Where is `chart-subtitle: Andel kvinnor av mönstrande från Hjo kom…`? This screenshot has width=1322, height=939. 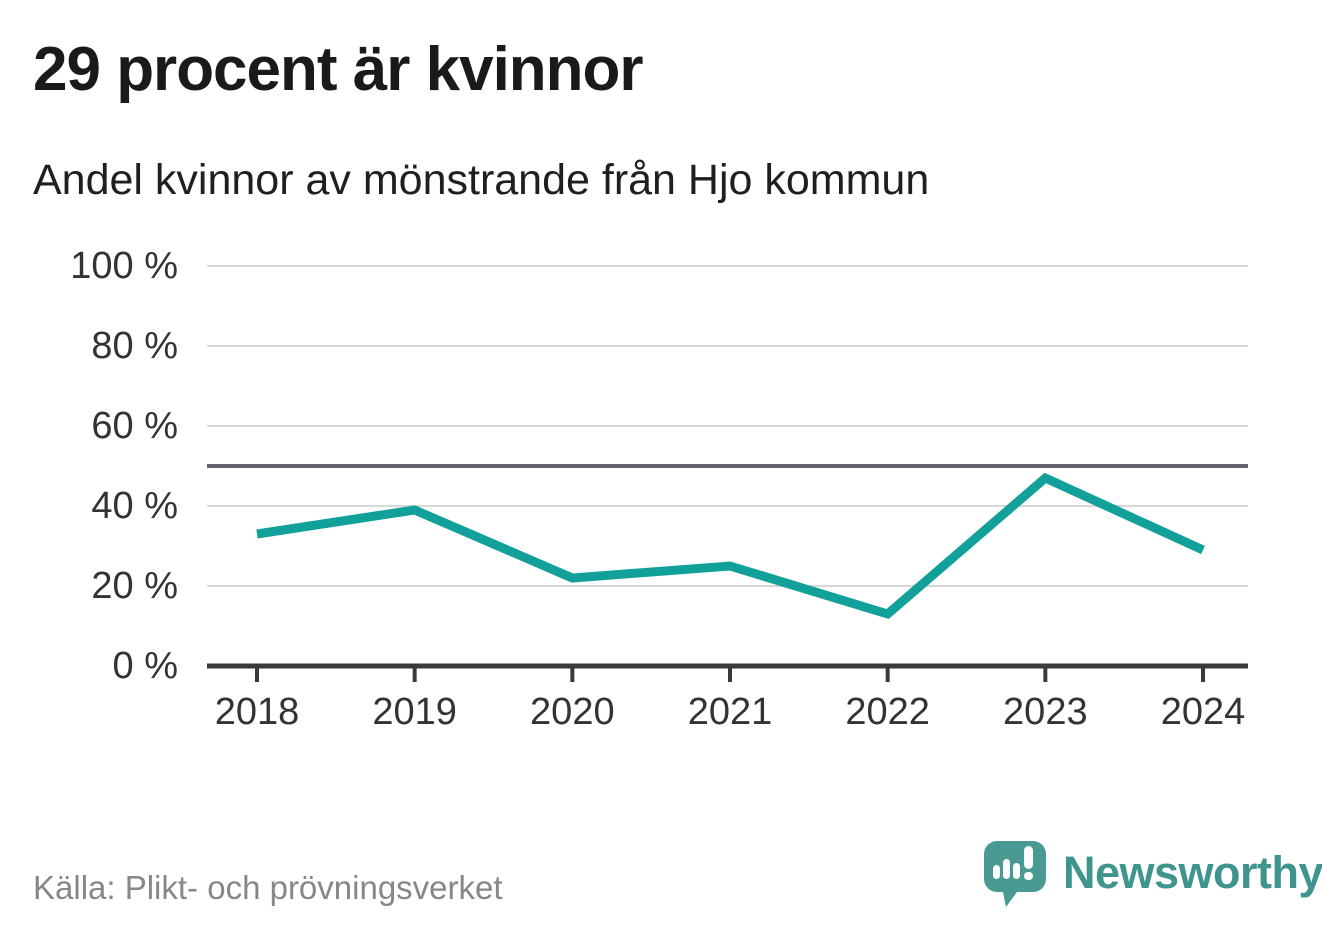
chart-subtitle: Andel kvinnor av mönstrande från Hjo kom… is located at coordinates (481, 180).